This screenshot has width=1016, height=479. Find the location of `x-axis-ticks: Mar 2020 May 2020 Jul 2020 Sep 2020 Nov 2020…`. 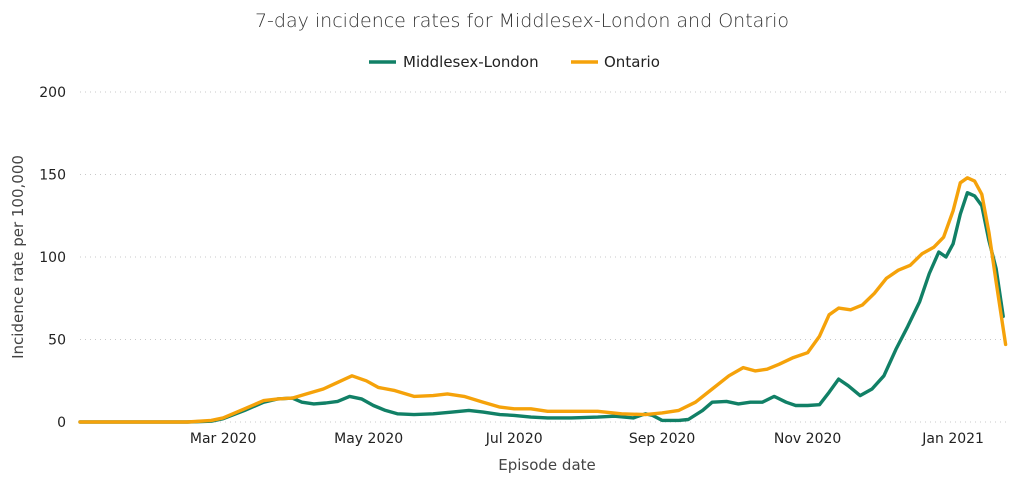

x-axis-ticks: Mar 2020 May 2020 Jul 2020 Sep 2020 Nov 2020… is located at coordinates (587, 439).